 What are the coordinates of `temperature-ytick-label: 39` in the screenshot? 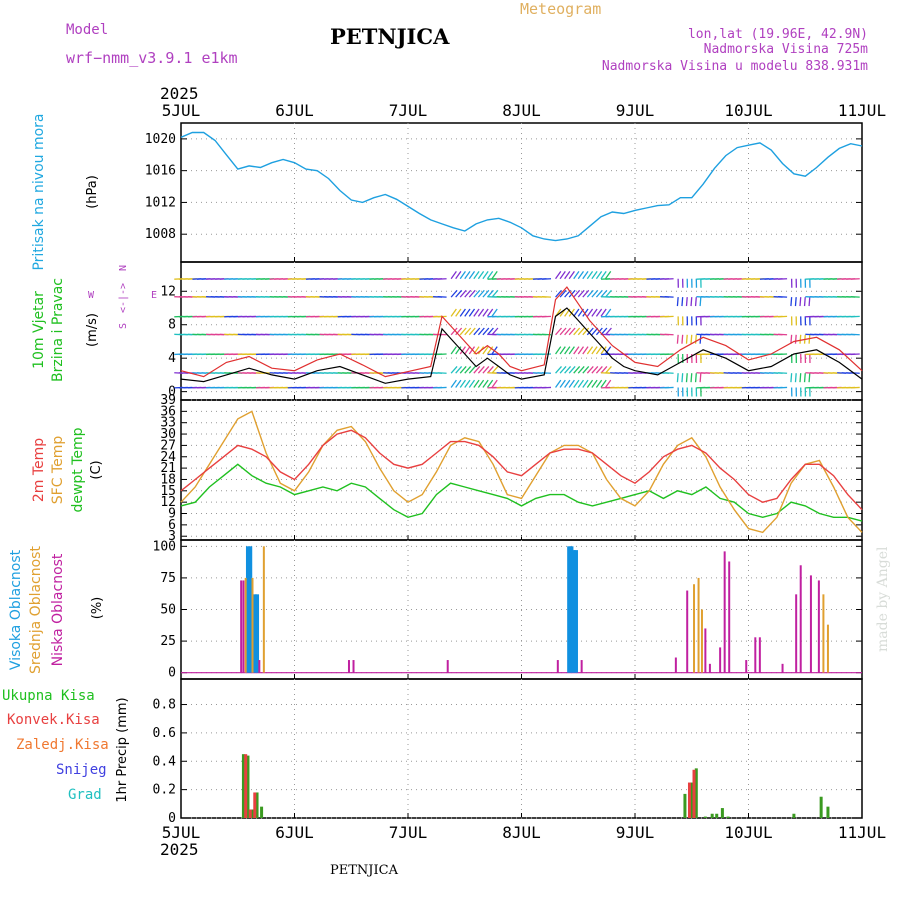 It's located at (168, 400).